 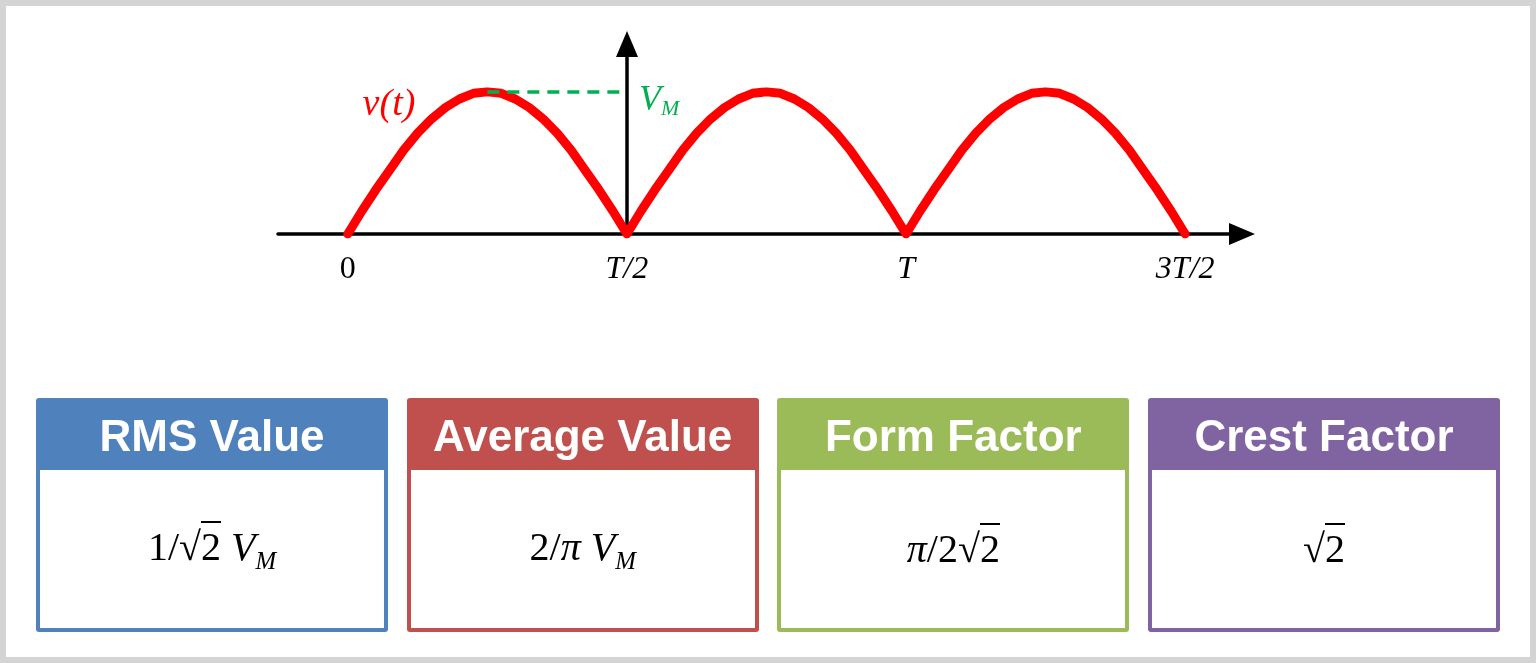 What do you see at coordinates (347, 267) in the screenshot?
I see `x-tick-label: 0` at bounding box center [347, 267].